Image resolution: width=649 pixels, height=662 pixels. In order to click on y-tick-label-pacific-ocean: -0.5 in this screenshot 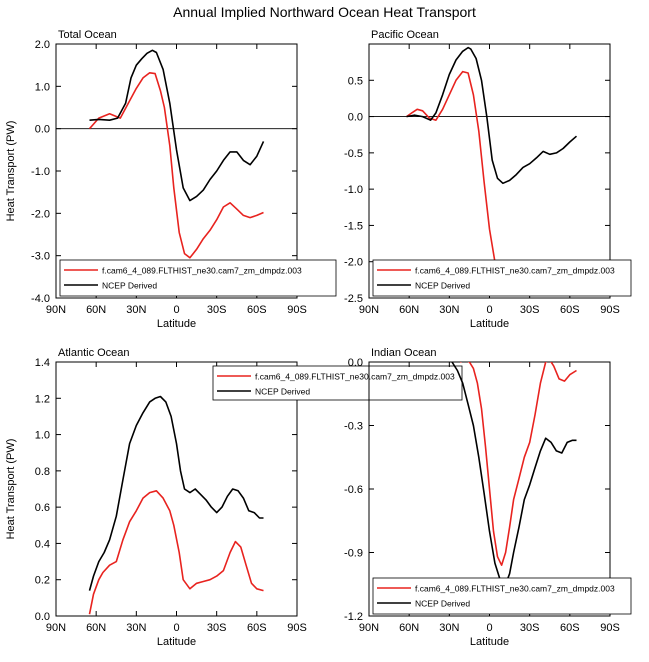, I will do `click(353, 154)`.